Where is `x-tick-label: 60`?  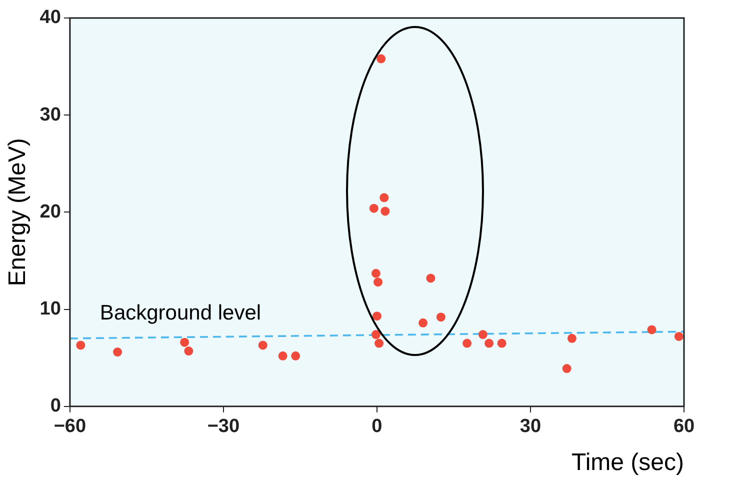
x-tick-label: 60 is located at coordinates (684, 427).